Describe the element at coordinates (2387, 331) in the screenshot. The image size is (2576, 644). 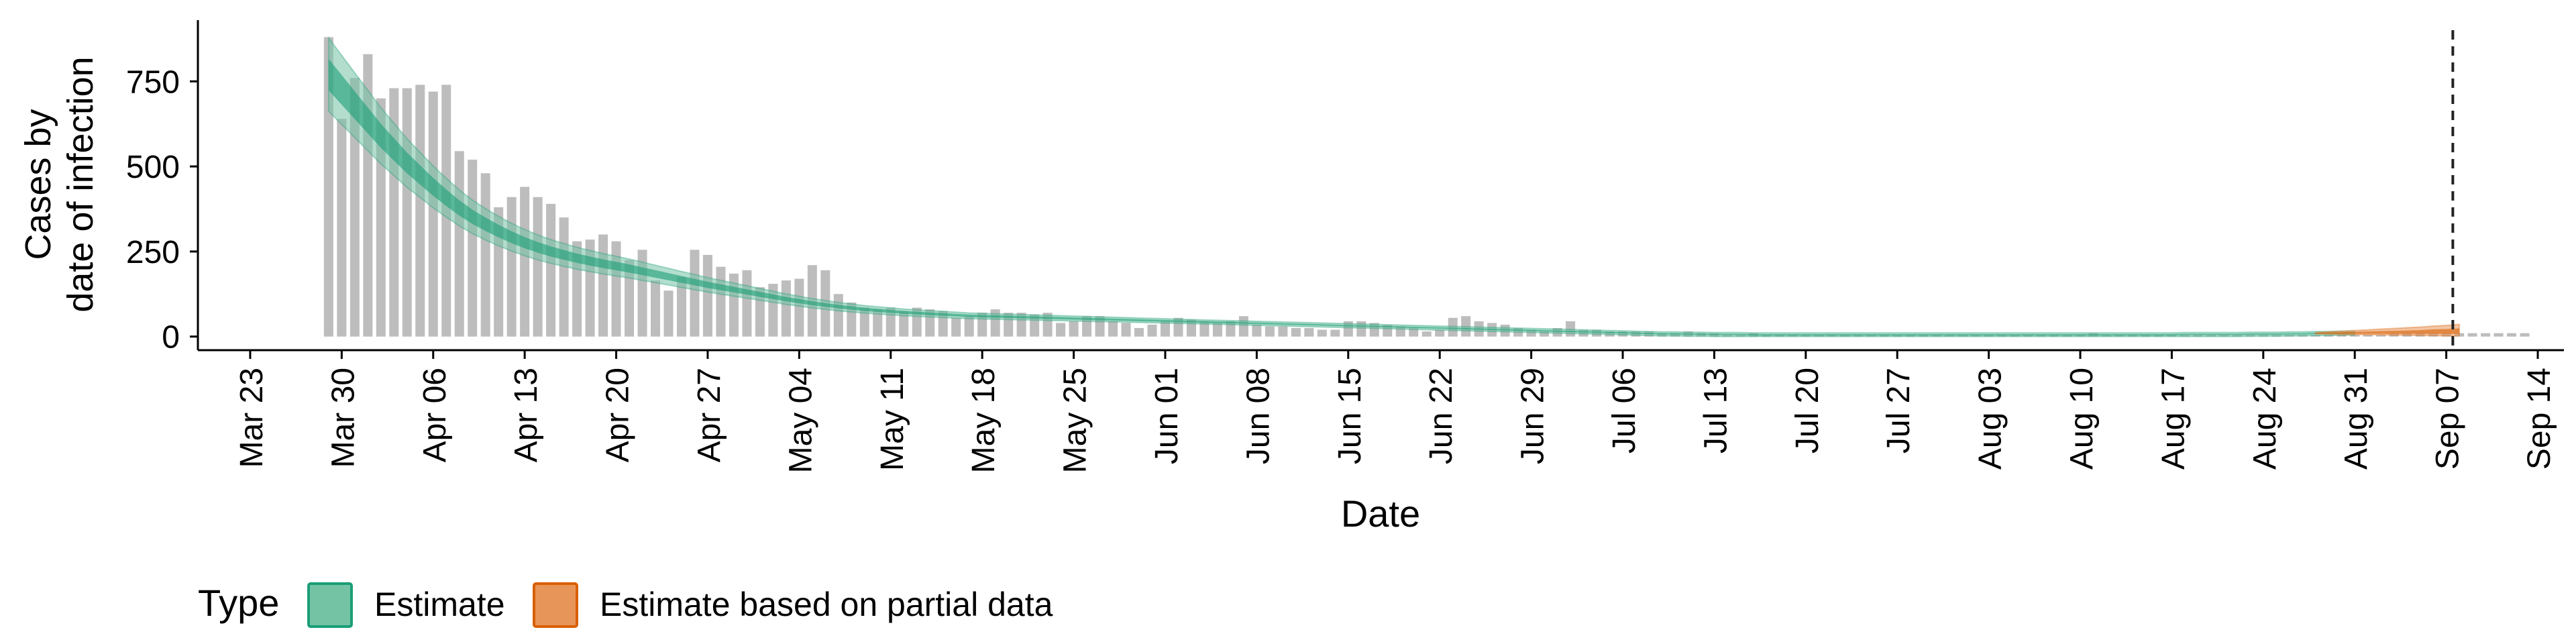
I see `partial-inner-band` at that location.